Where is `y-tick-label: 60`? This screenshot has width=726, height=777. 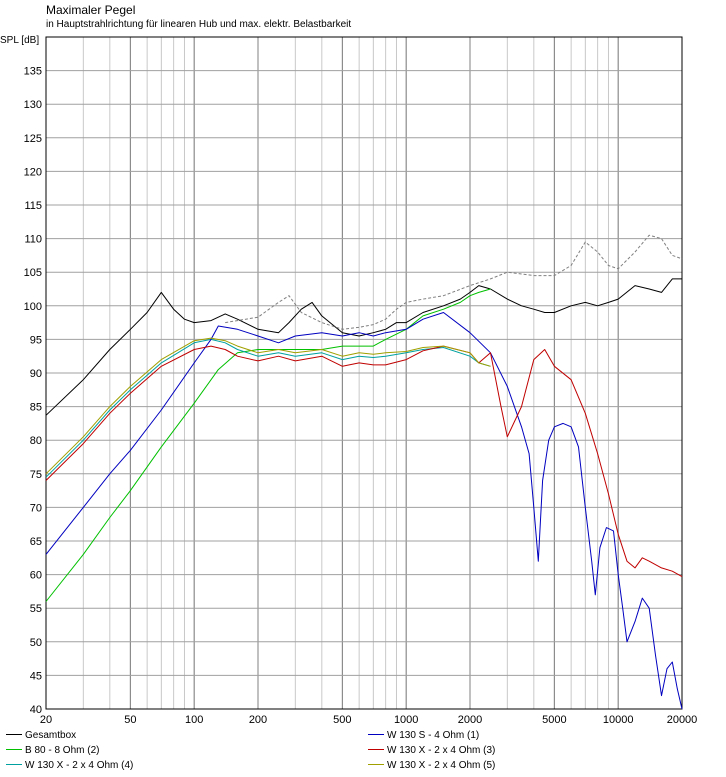 y-tick-label: 60 is located at coordinates (36, 576).